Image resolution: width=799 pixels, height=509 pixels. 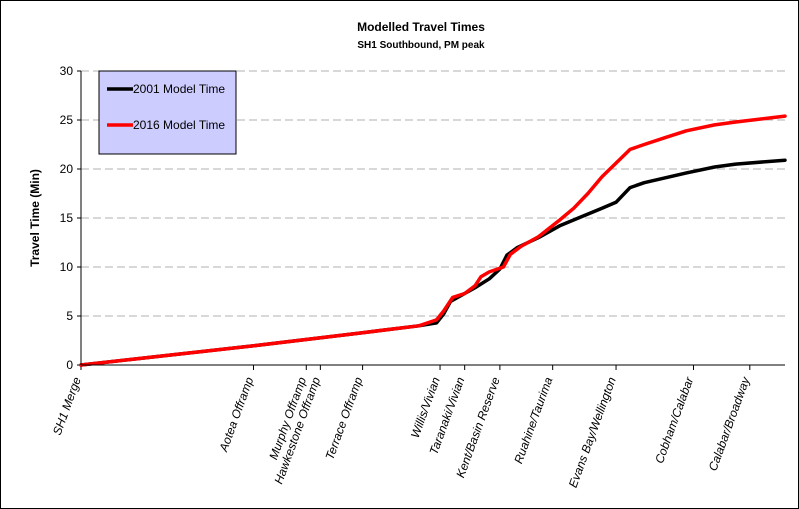 What do you see at coordinates (67, 169) in the screenshot?
I see `y-tick-label: 20` at bounding box center [67, 169].